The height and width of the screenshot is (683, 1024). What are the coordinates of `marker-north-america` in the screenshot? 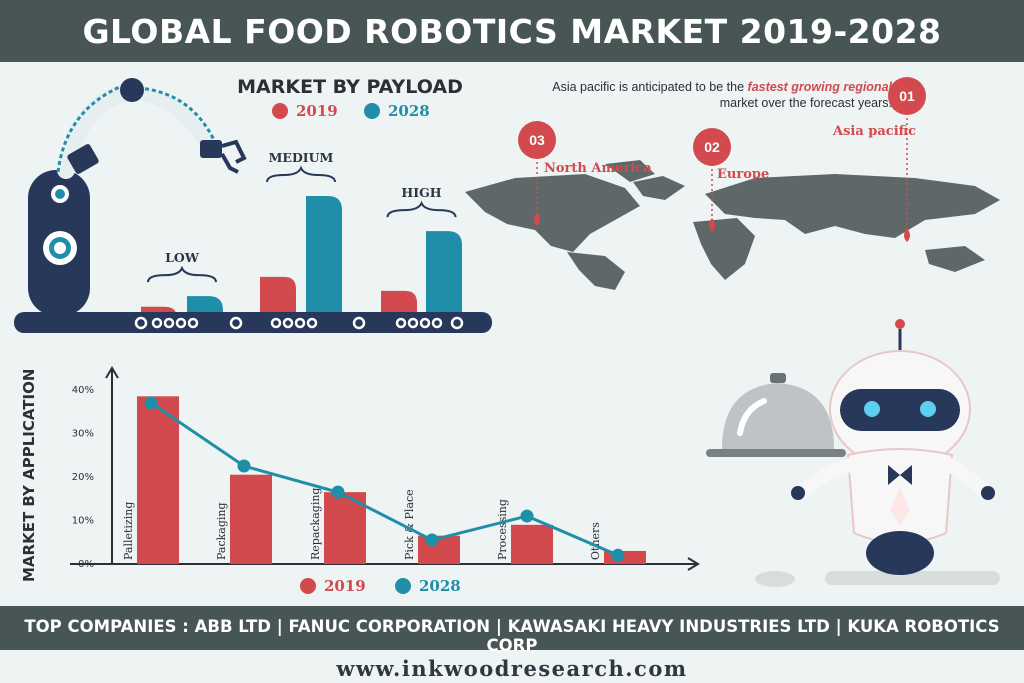 It's located at (537, 173).